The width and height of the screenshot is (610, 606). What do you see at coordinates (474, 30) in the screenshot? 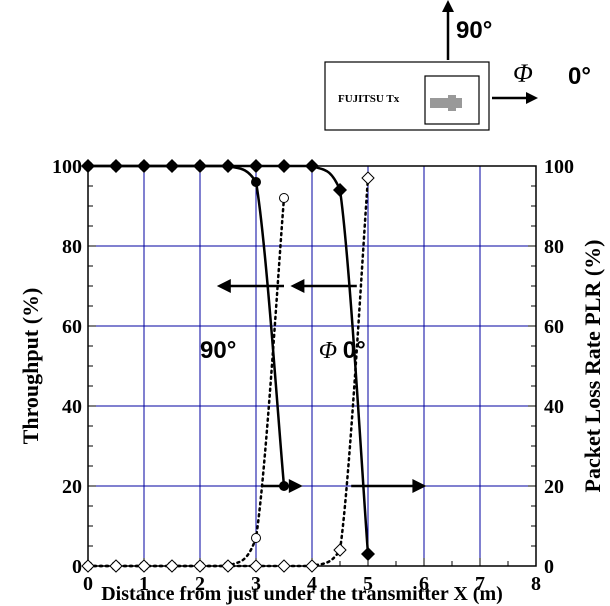
I see `inset-up-label: 90°` at bounding box center [474, 30].